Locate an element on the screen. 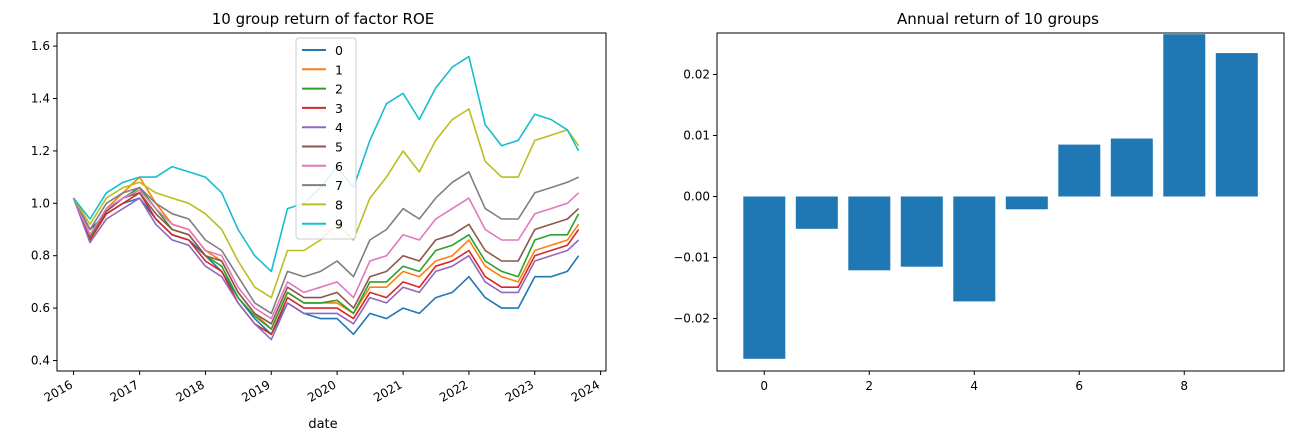 The width and height of the screenshot is (1291, 441). legend-label-2: 2 is located at coordinates (339, 89).